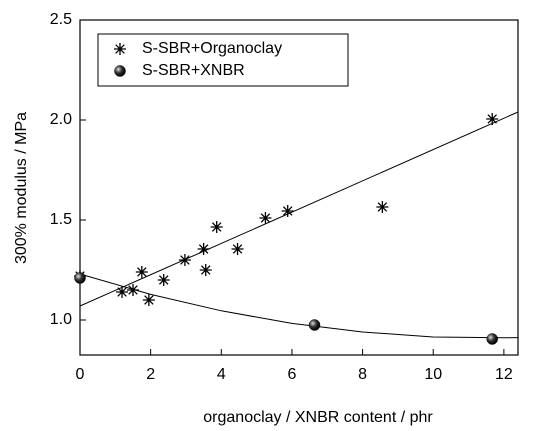  Describe the element at coordinates (504, 374) in the screenshot. I see `x-tick-label: 12` at that location.